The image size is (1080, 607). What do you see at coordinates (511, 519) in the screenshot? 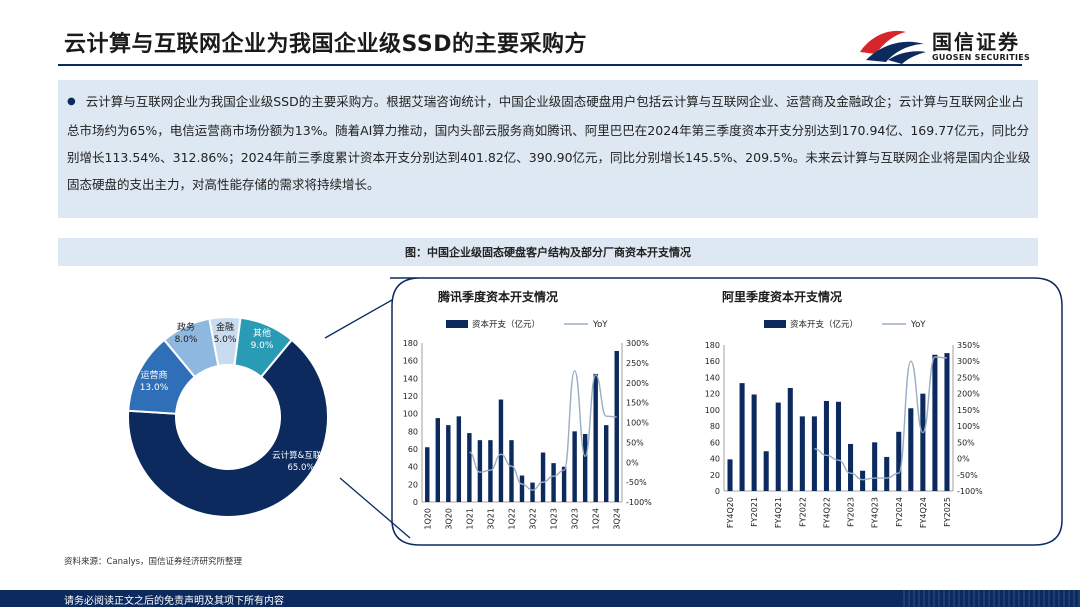
I see `x-tick-label: 1Q22` at bounding box center [511, 519].